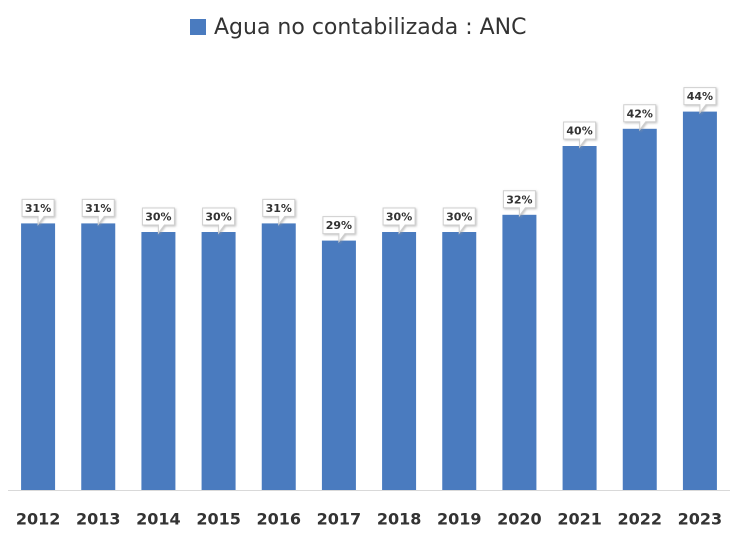 Image resolution: width=738 pixels, height=536 pixels. Describe the element at coordinates (198, 27) in the screenshot. I see `legend-swatch` at that location.